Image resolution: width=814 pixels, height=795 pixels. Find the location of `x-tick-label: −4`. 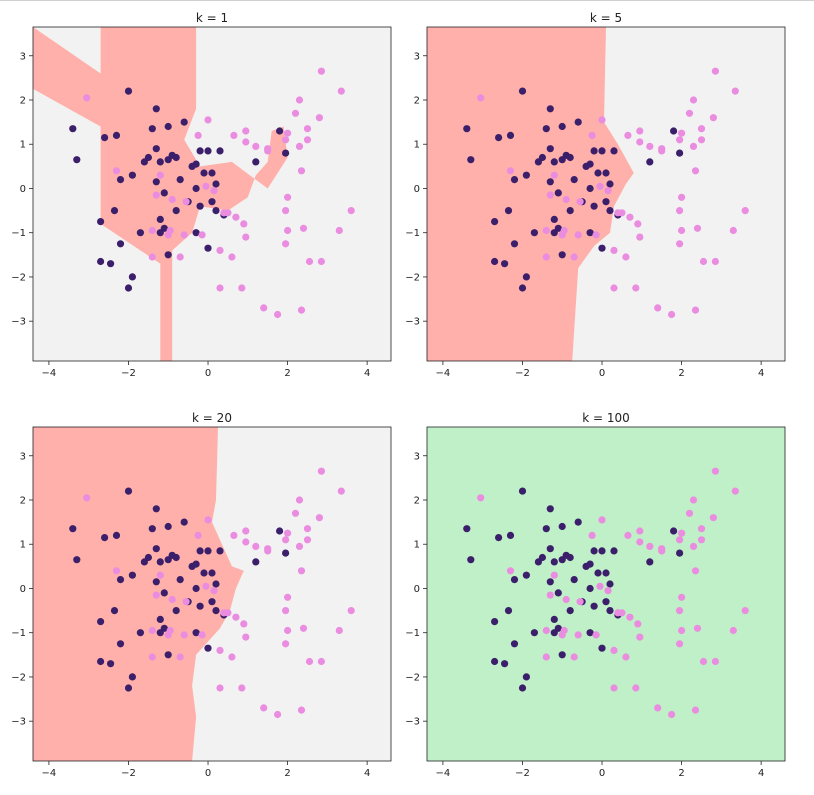

x-tick-label: −4 is located at coordinates (443, 773).